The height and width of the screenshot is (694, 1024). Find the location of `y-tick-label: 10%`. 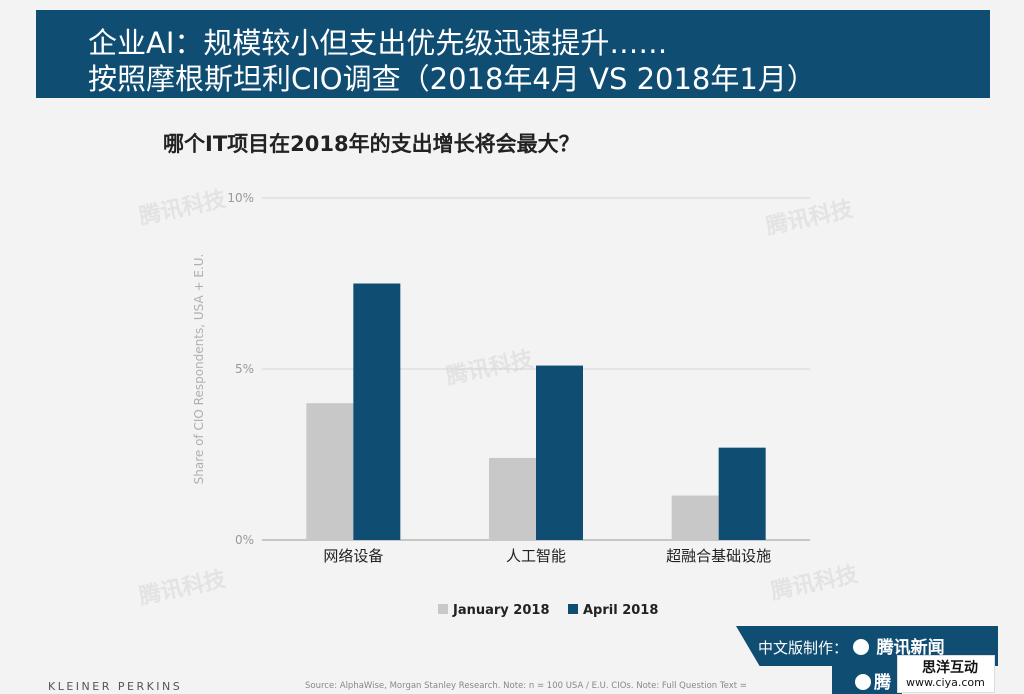

y-tick-label: 10% is located at coordinates (240, 198).